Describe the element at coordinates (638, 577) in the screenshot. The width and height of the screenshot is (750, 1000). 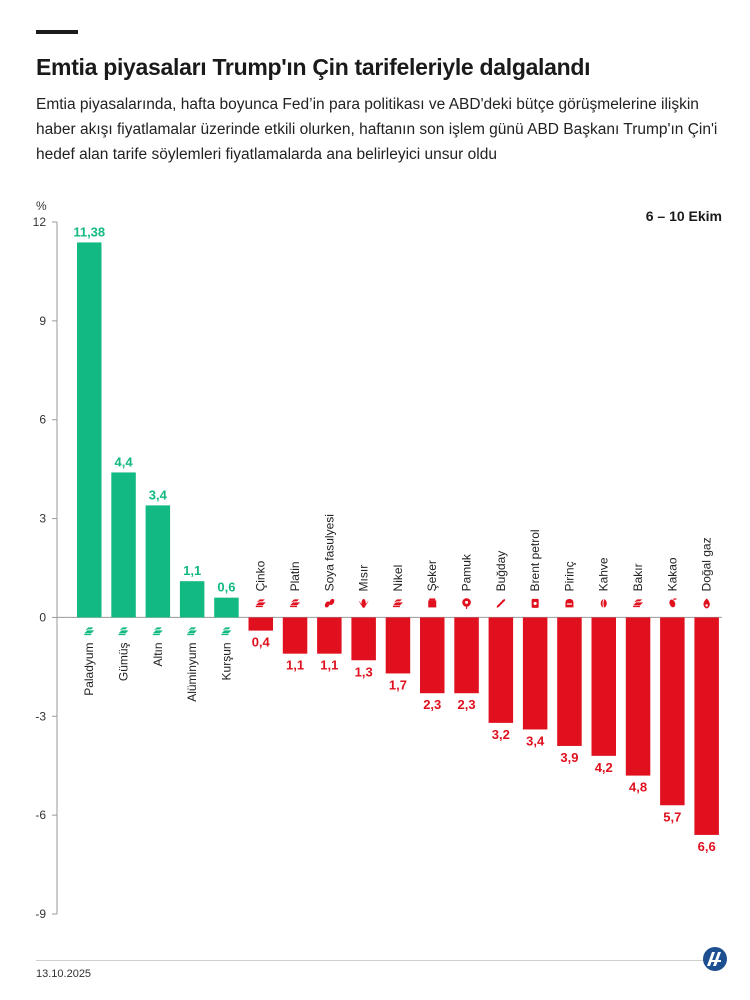
I see `category-label: Bakır` at that location.